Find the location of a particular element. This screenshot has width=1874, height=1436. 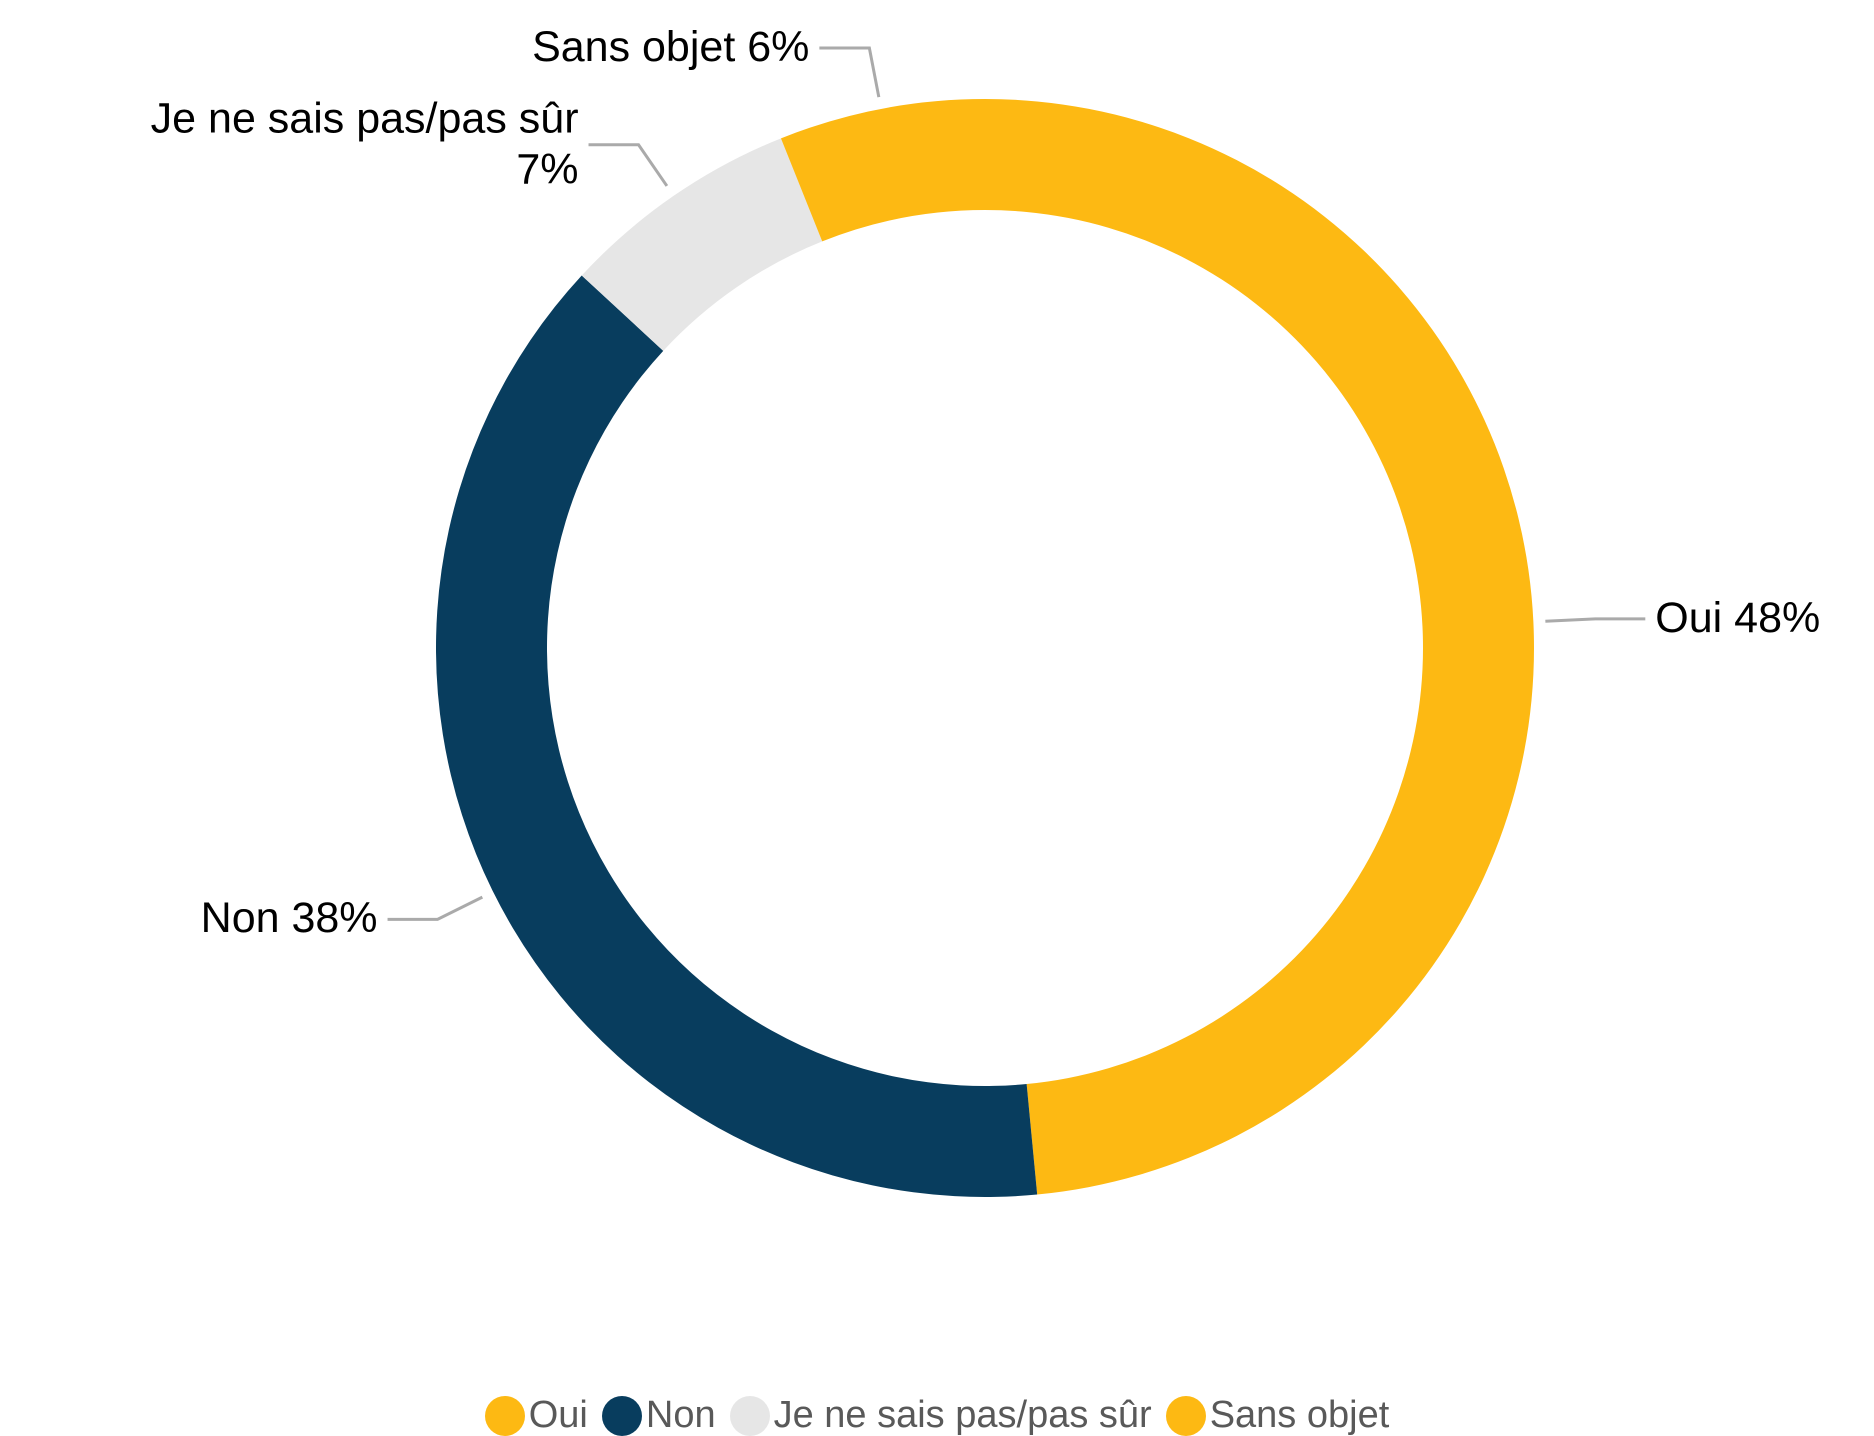

legend-label: Je ne sais pas/pas sûr is located at coordinates (962, 1415).